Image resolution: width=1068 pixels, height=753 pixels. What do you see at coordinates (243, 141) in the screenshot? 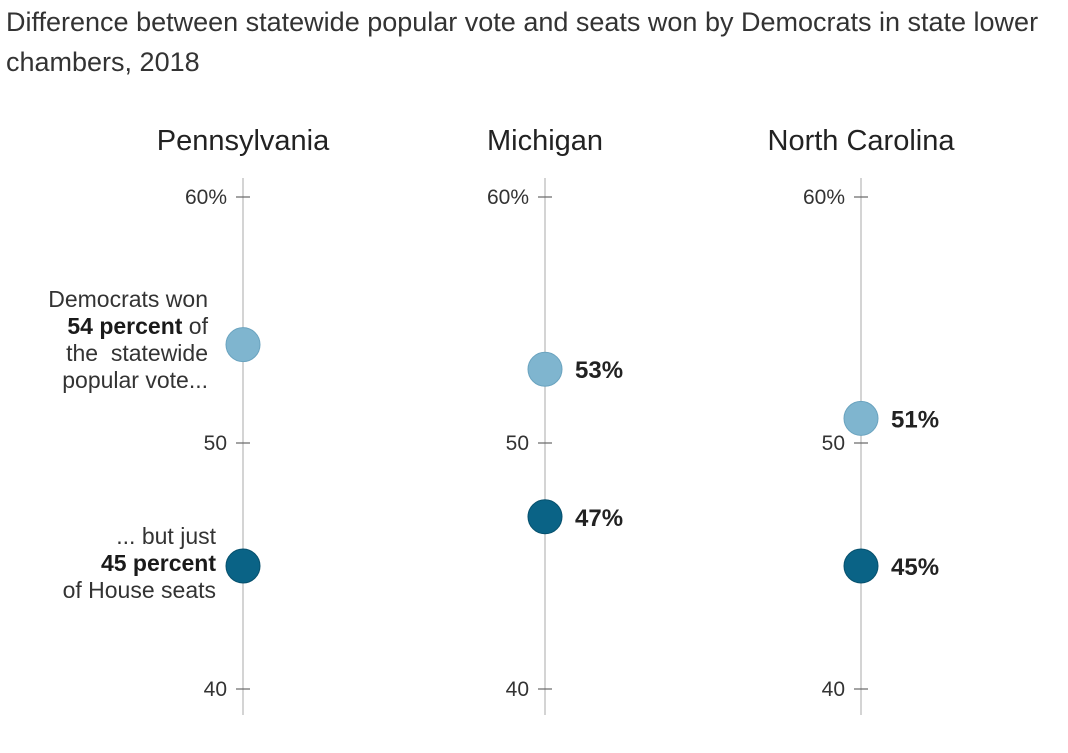
I see `panel-title-pennsylvania: Pennsylvania` at bounding box center [243, 141].